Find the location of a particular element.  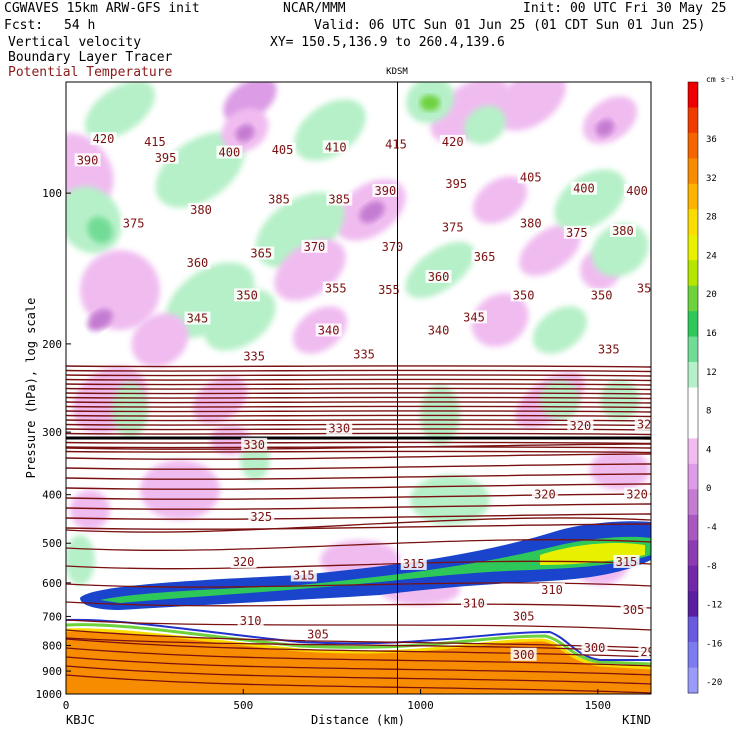

theta-label: 400 is located at coordinates (584, 189).